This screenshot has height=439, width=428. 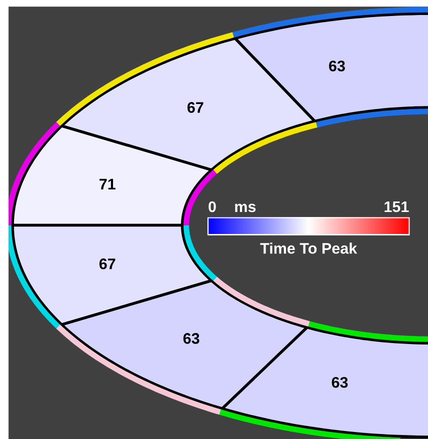 I want to click on text: 151, so click(x=396, y=206).